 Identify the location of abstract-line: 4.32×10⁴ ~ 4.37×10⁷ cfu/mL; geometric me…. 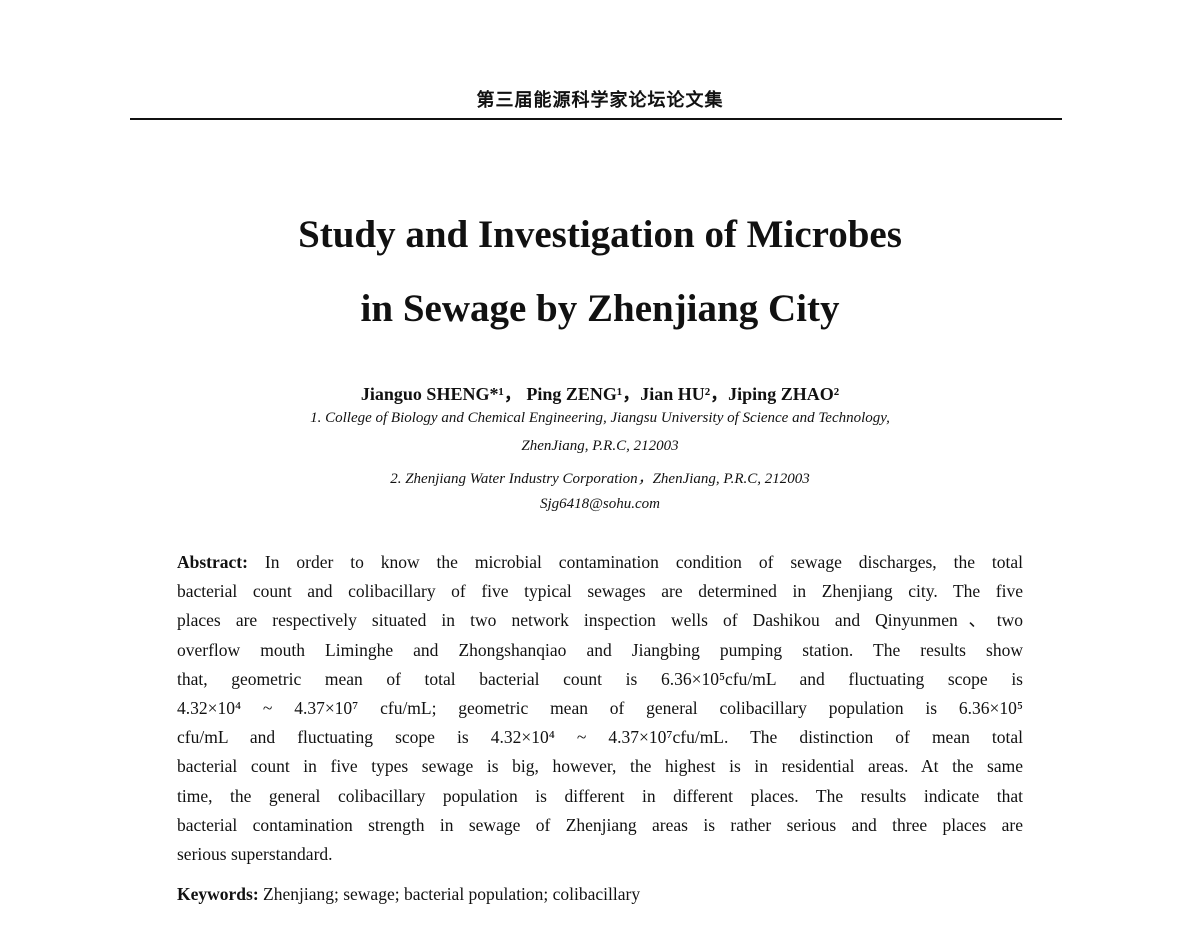
(600, 707).